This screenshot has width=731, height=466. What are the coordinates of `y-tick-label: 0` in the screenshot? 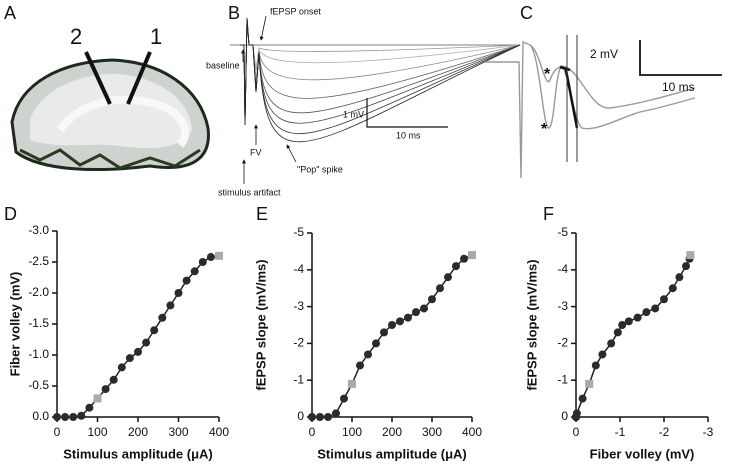 It's located at (564, 416).